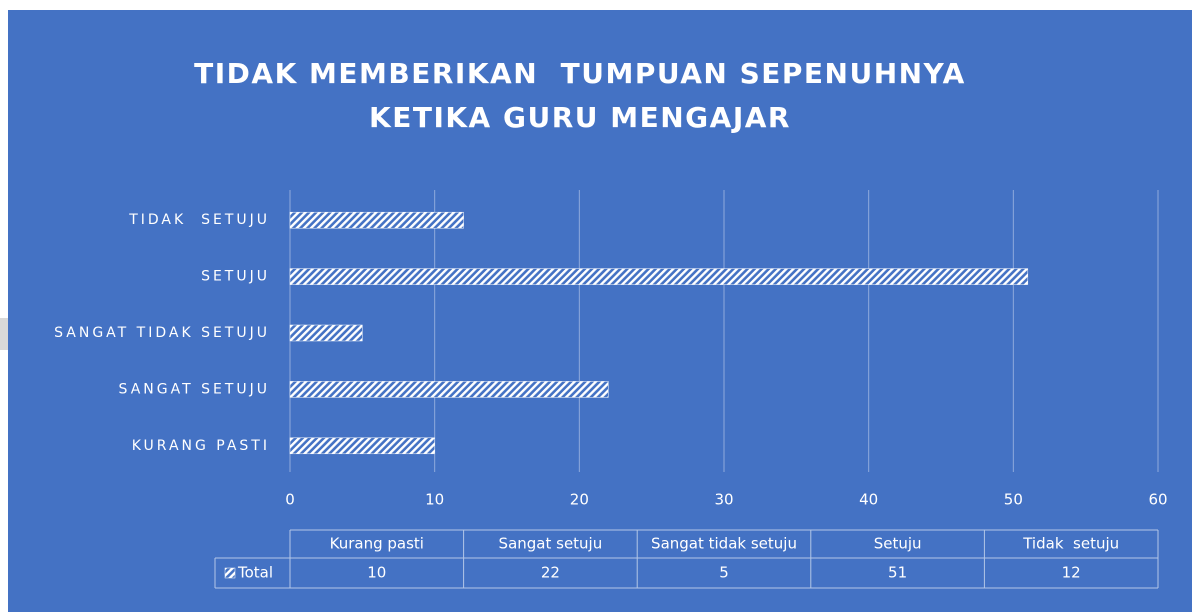  Describe the element at coordinates (255, 573) in the screenshot. I see `legend-label: Total` at that location.